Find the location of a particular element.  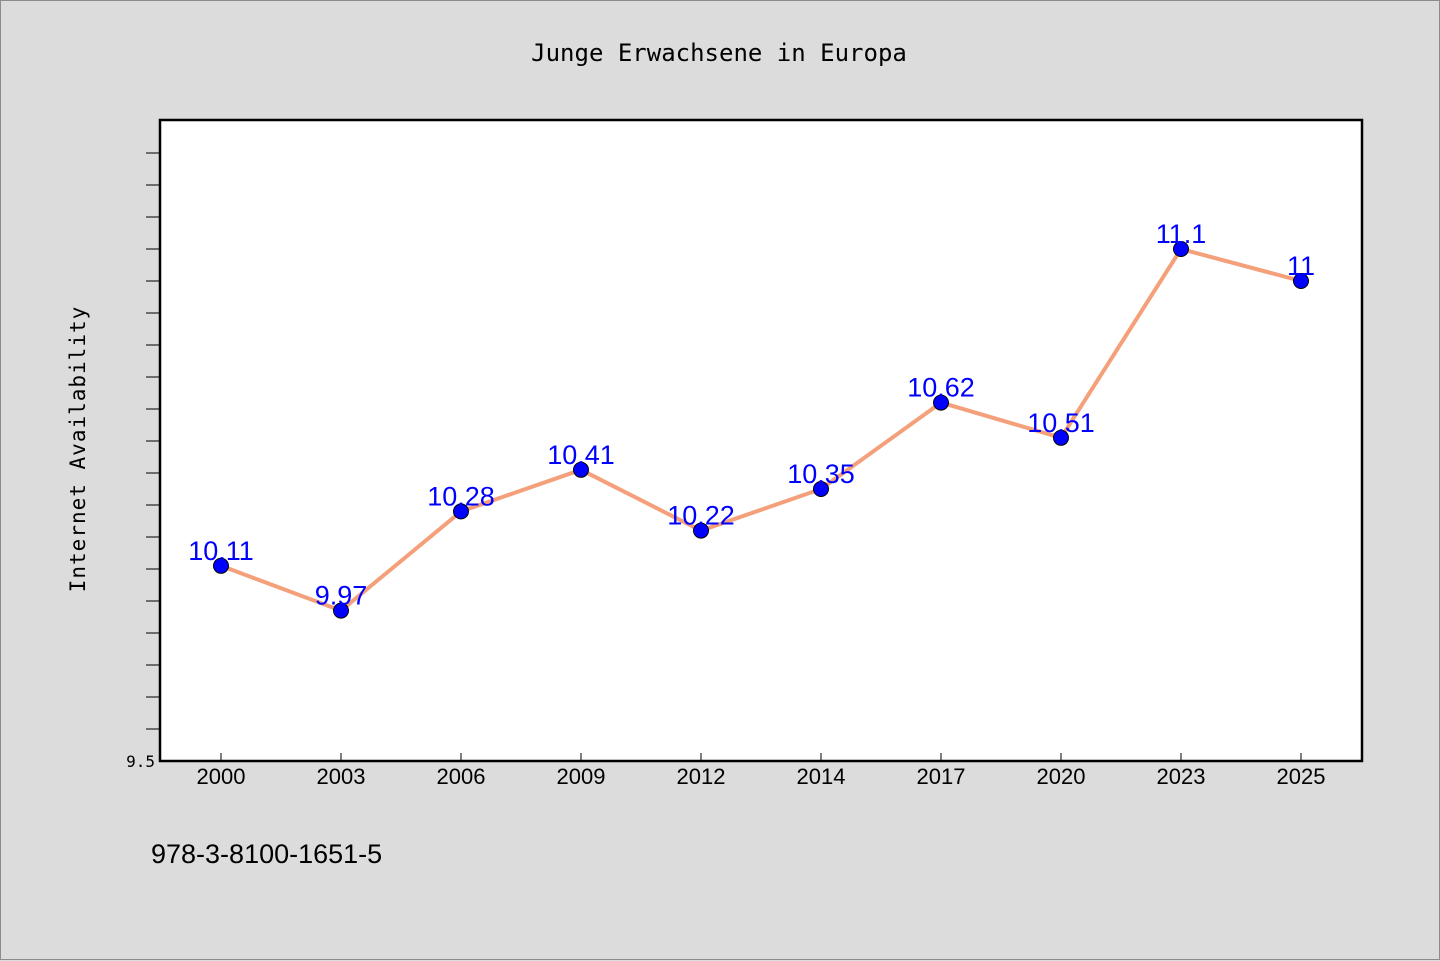

data-label: 11 is located at coordinates (1301, 266).